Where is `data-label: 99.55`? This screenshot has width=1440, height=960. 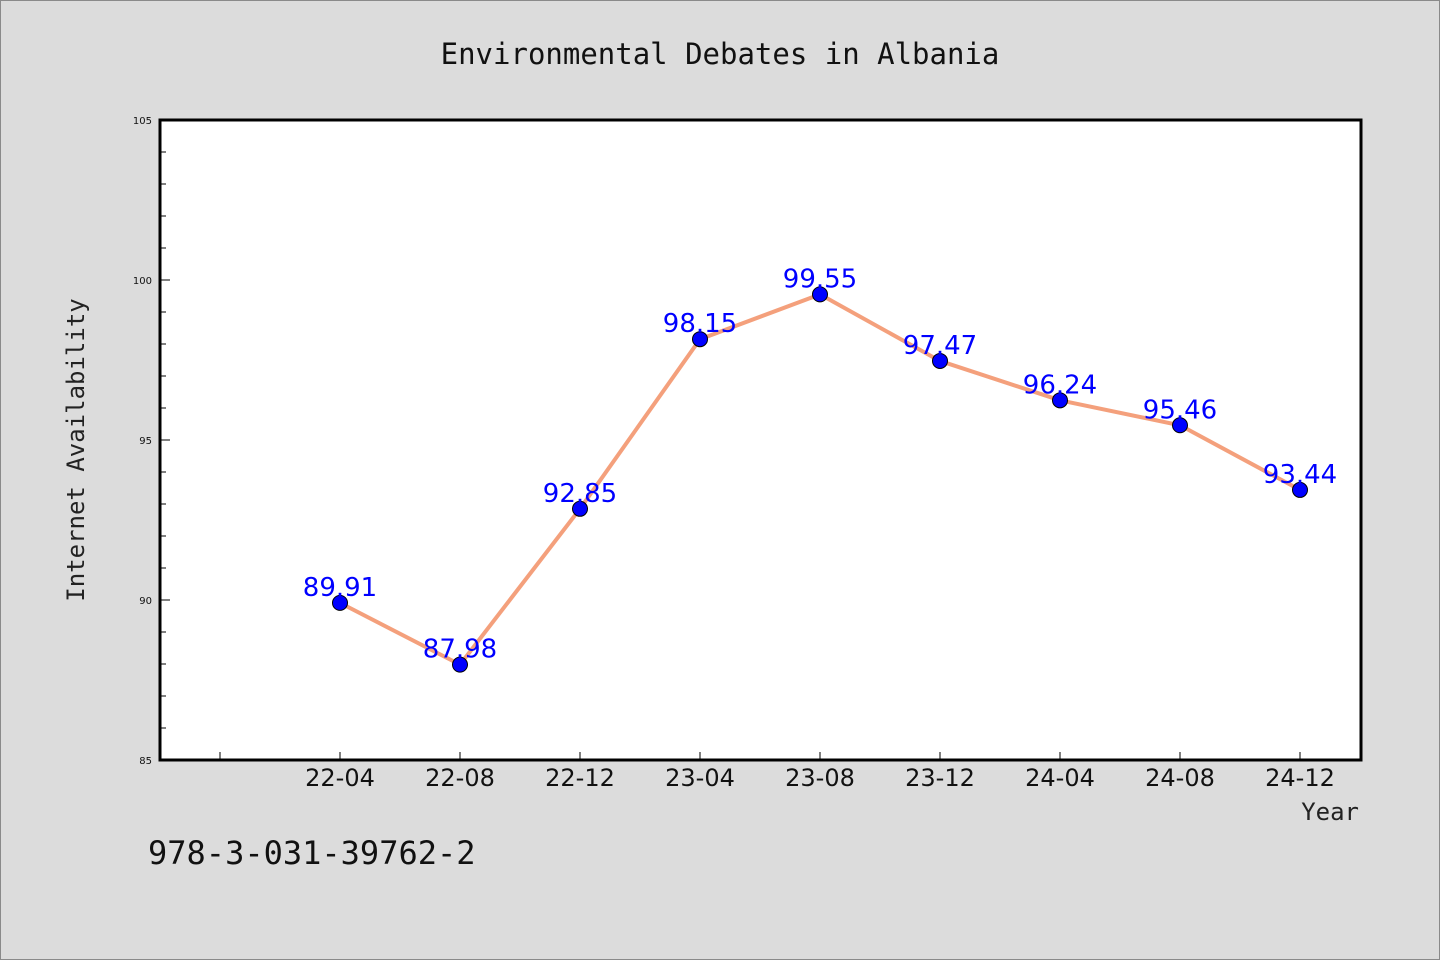 data-label: 99.55 is located at coordinates (820, 279).